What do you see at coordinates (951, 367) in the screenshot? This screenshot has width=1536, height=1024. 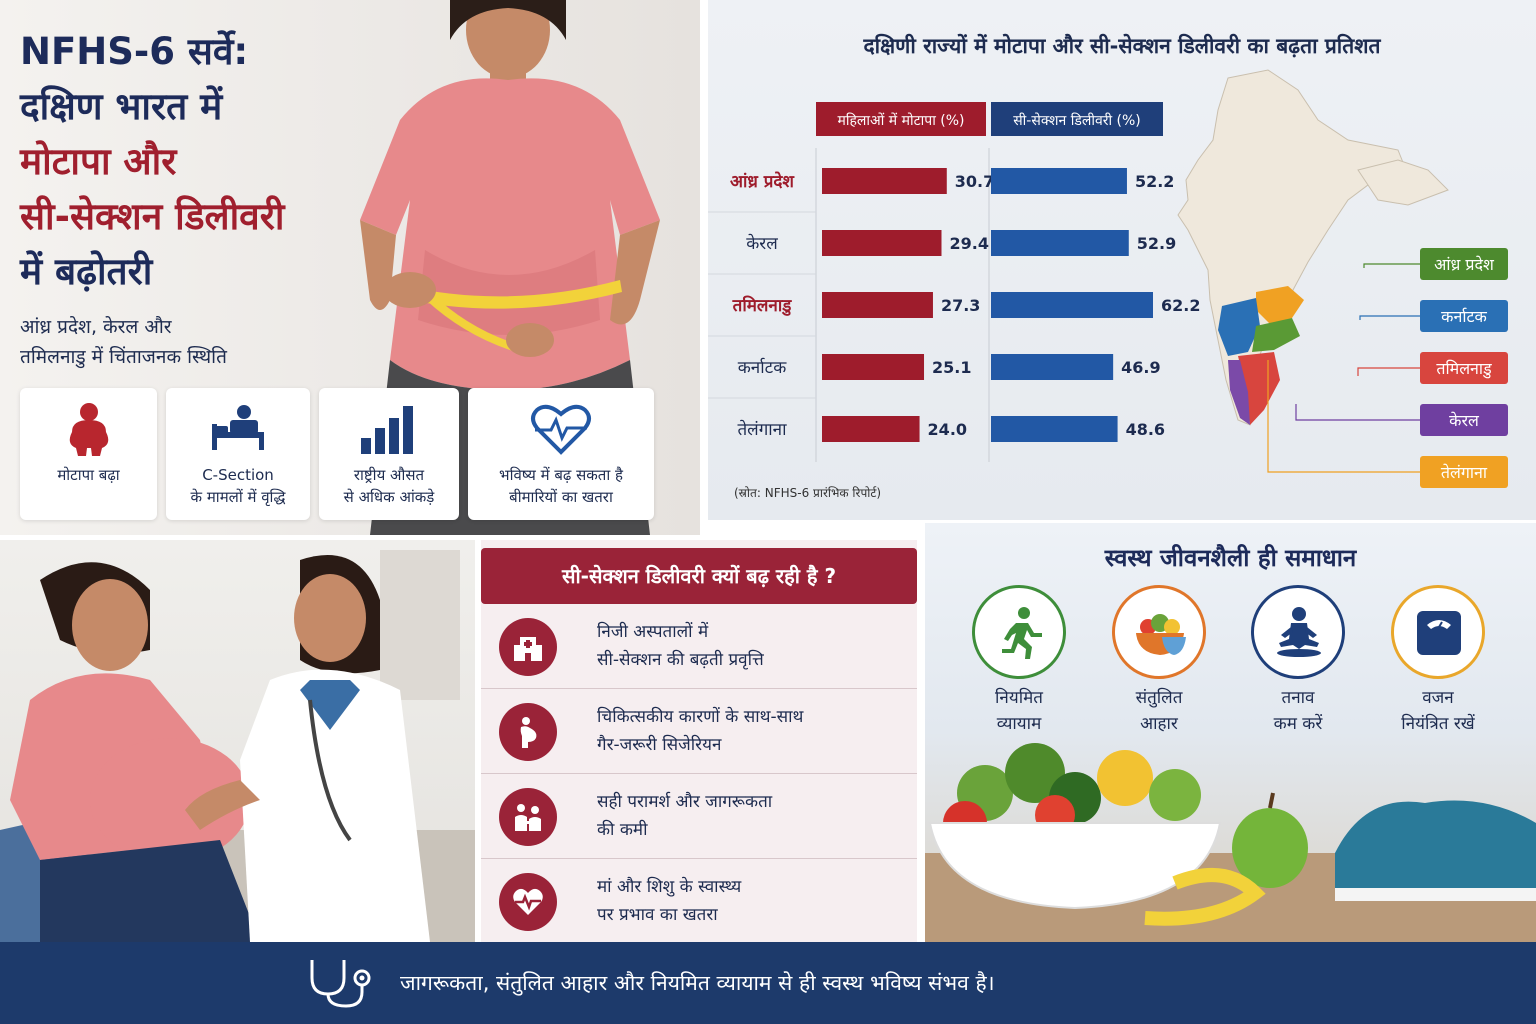 I see `data-label: 25.1` at bounding box center [951, 367].